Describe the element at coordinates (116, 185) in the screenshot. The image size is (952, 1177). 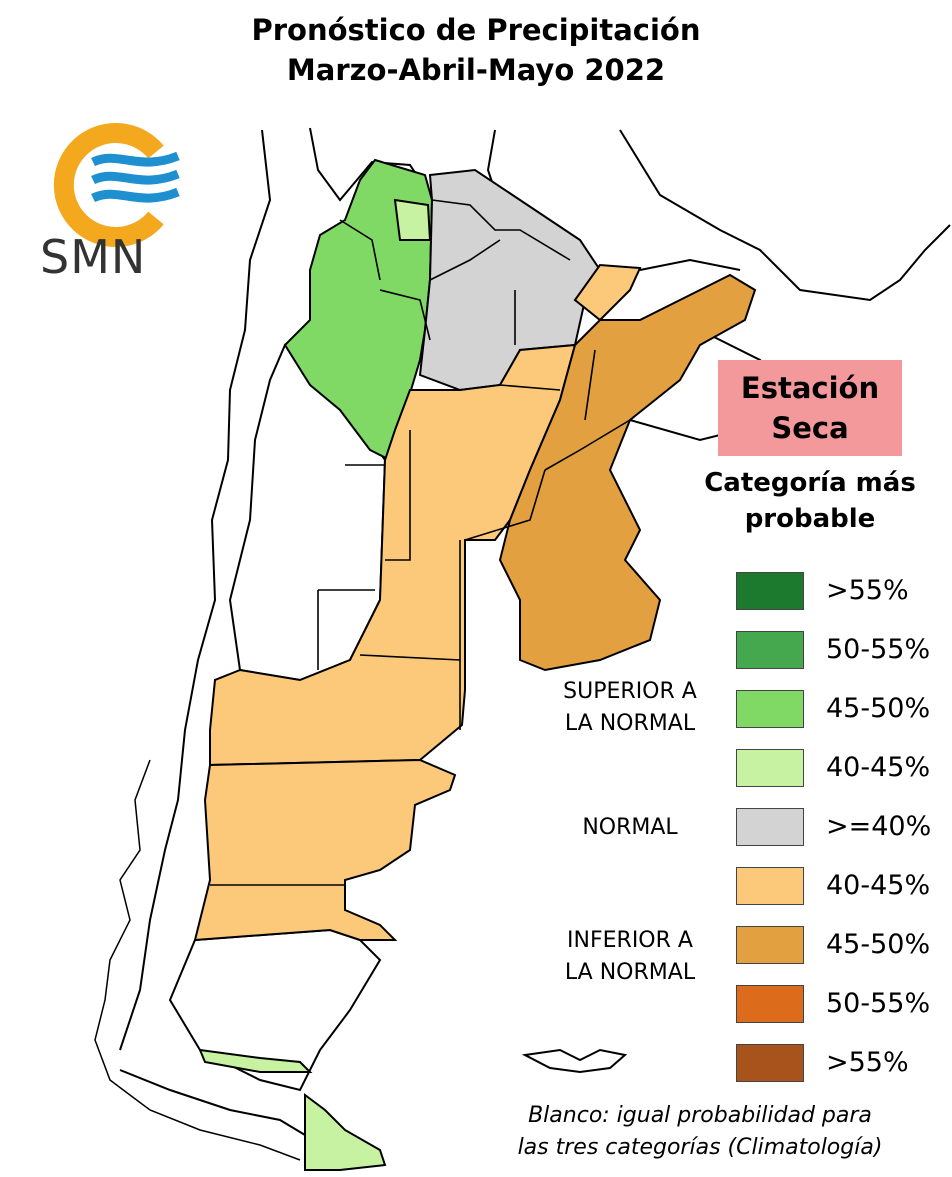
I see `smn-logo-icon` at that location.